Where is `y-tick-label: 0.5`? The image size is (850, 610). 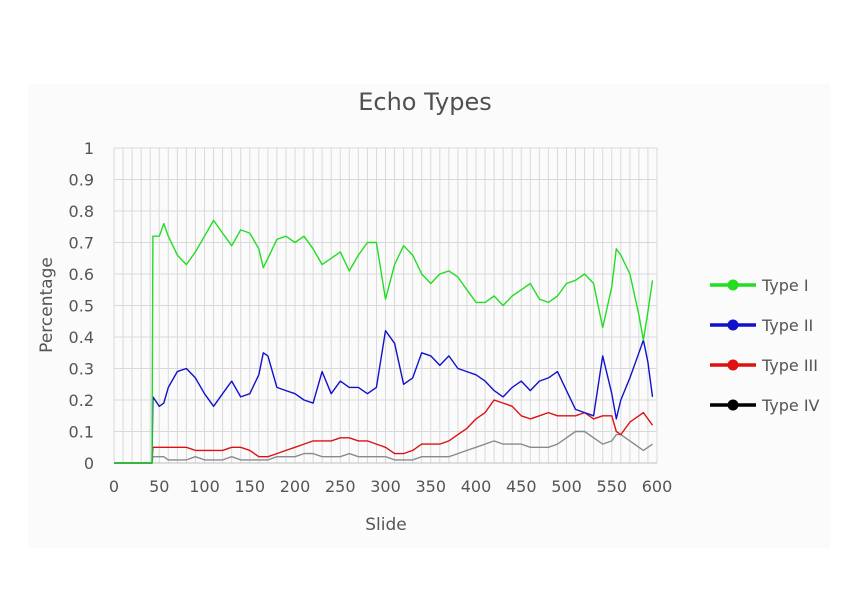 y-tick-label: 0.5 is located at coordinates (81, 306).